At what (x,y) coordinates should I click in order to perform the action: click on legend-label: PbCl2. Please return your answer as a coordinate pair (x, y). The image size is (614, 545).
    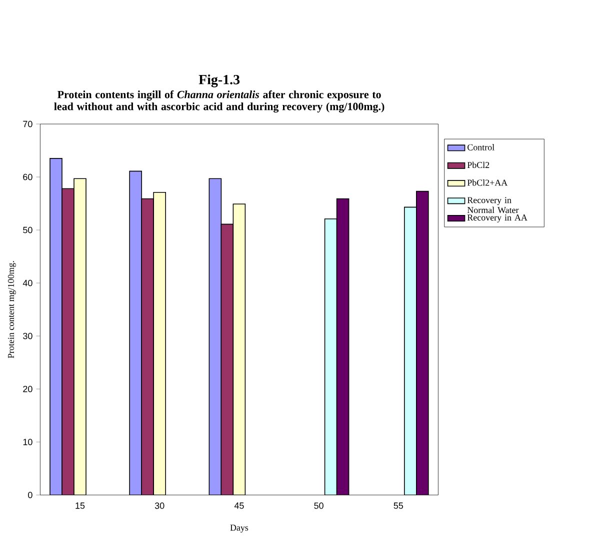
    Looking at the image, I should click on (478, 165).